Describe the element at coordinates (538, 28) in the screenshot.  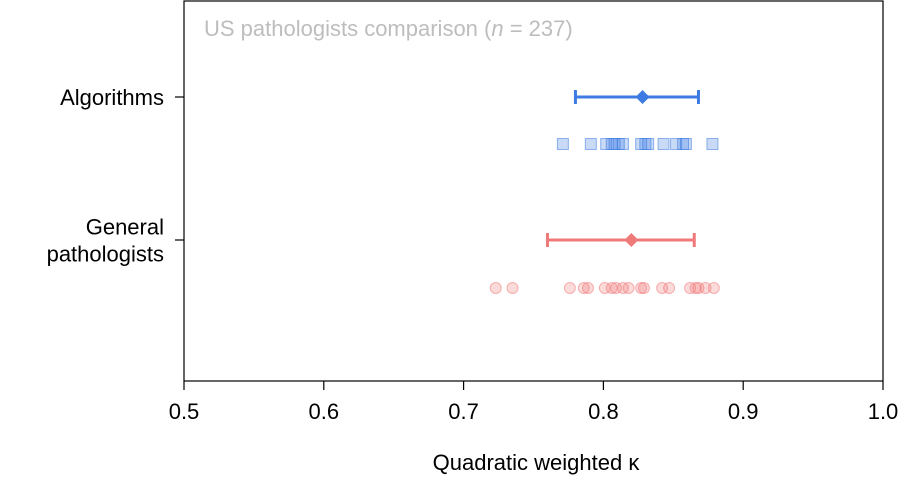
I see `chart-title-suffix: = 237)` at that location.